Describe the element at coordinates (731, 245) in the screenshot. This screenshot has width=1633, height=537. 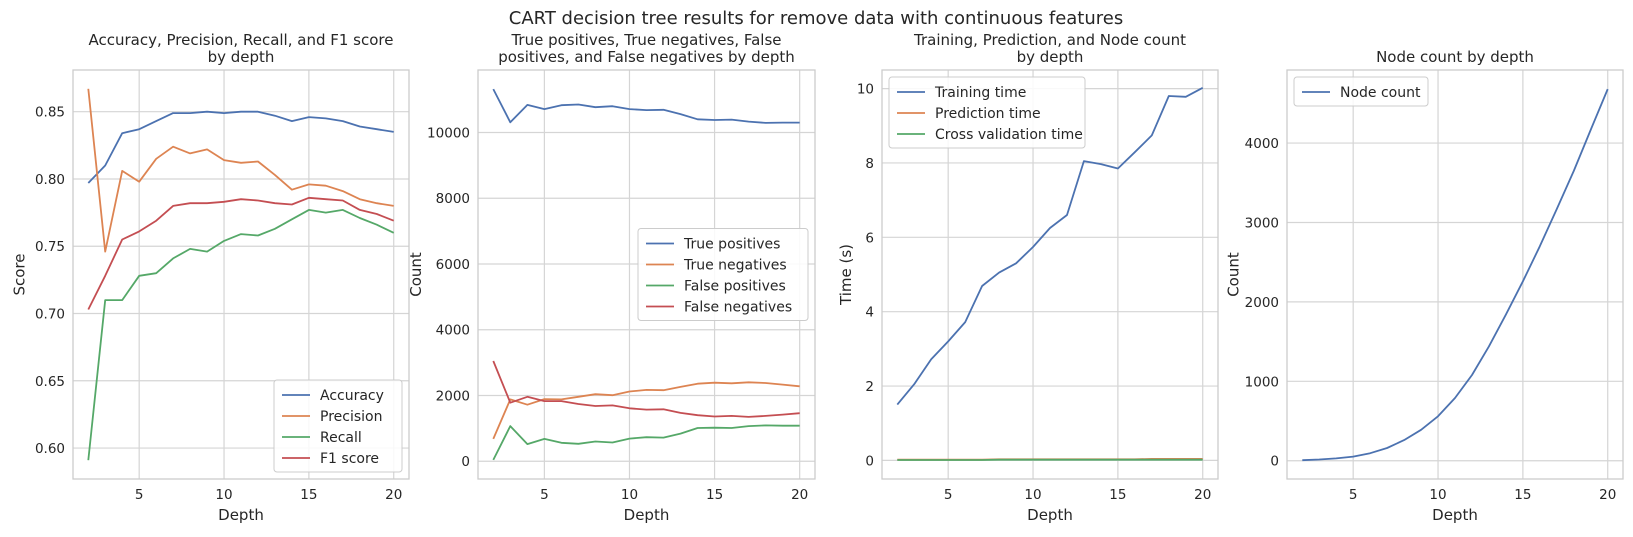
I see `legend-label: True positives` at that location.